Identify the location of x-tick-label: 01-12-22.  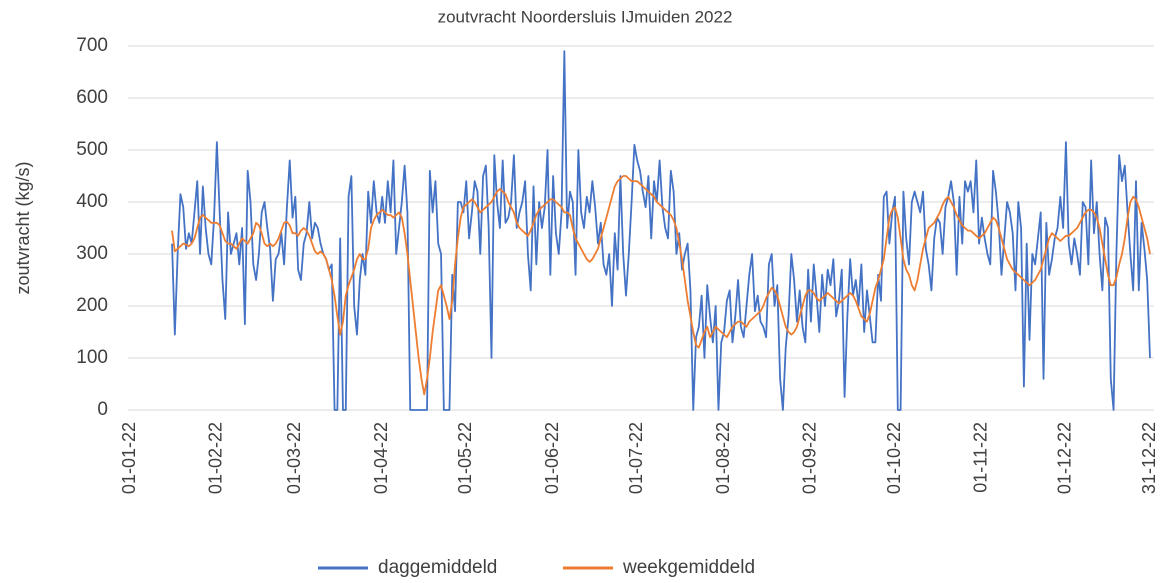
(1065, 458).